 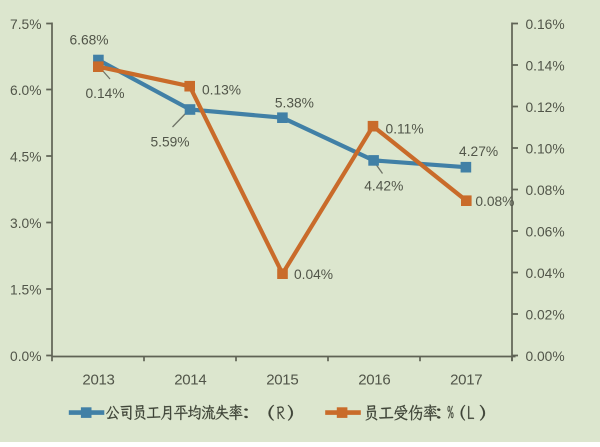 What do you see at coordinates (545, 232) in the screenshot?
I see `svg-text: 0.06%` at bounding box center [545, 232].